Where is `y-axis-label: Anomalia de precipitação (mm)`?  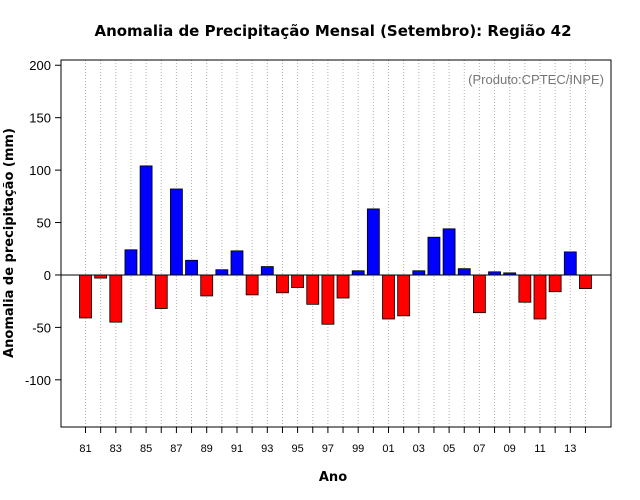
y-axis-label: Anomalia de precipitação (mm) is located at coordinates (9, 243).